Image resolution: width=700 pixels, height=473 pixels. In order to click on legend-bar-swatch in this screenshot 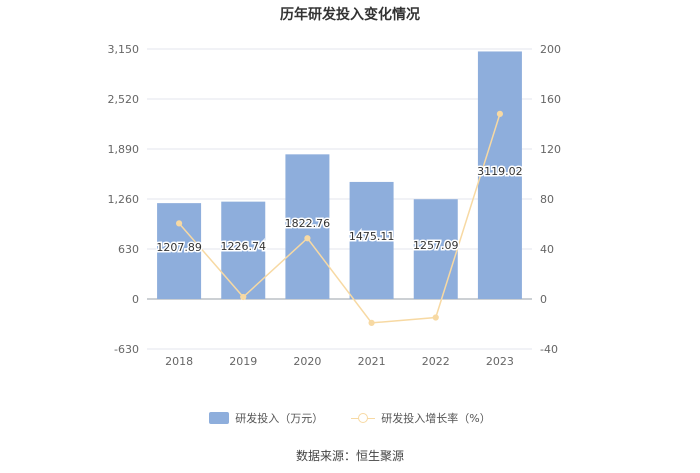, I will do `click(219, 418)`.